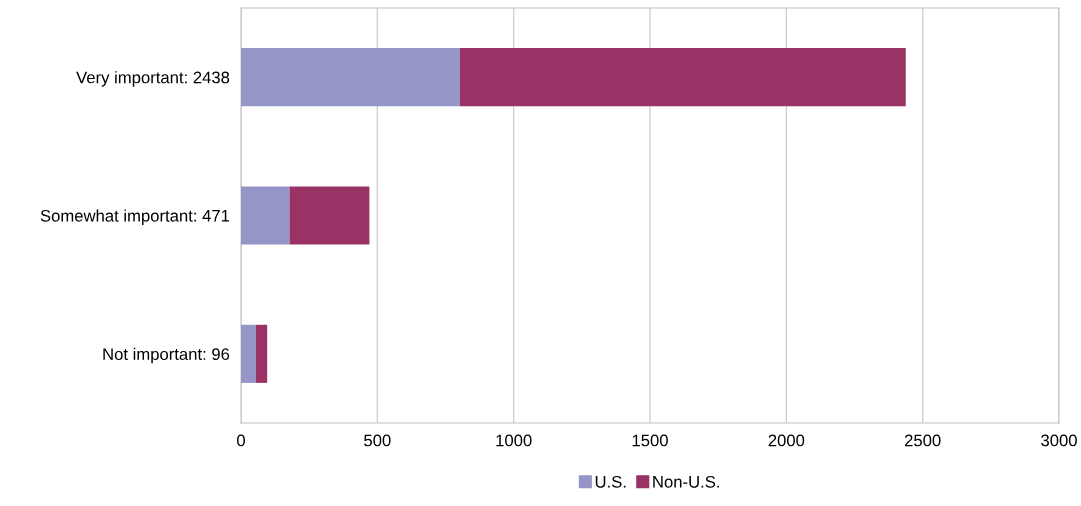 This screenshot has height=506, width=1081. Describe the element at coordinates (135, 217) in the screenshot. I see `y-tick-label: Somewhat important: 471` at that location.